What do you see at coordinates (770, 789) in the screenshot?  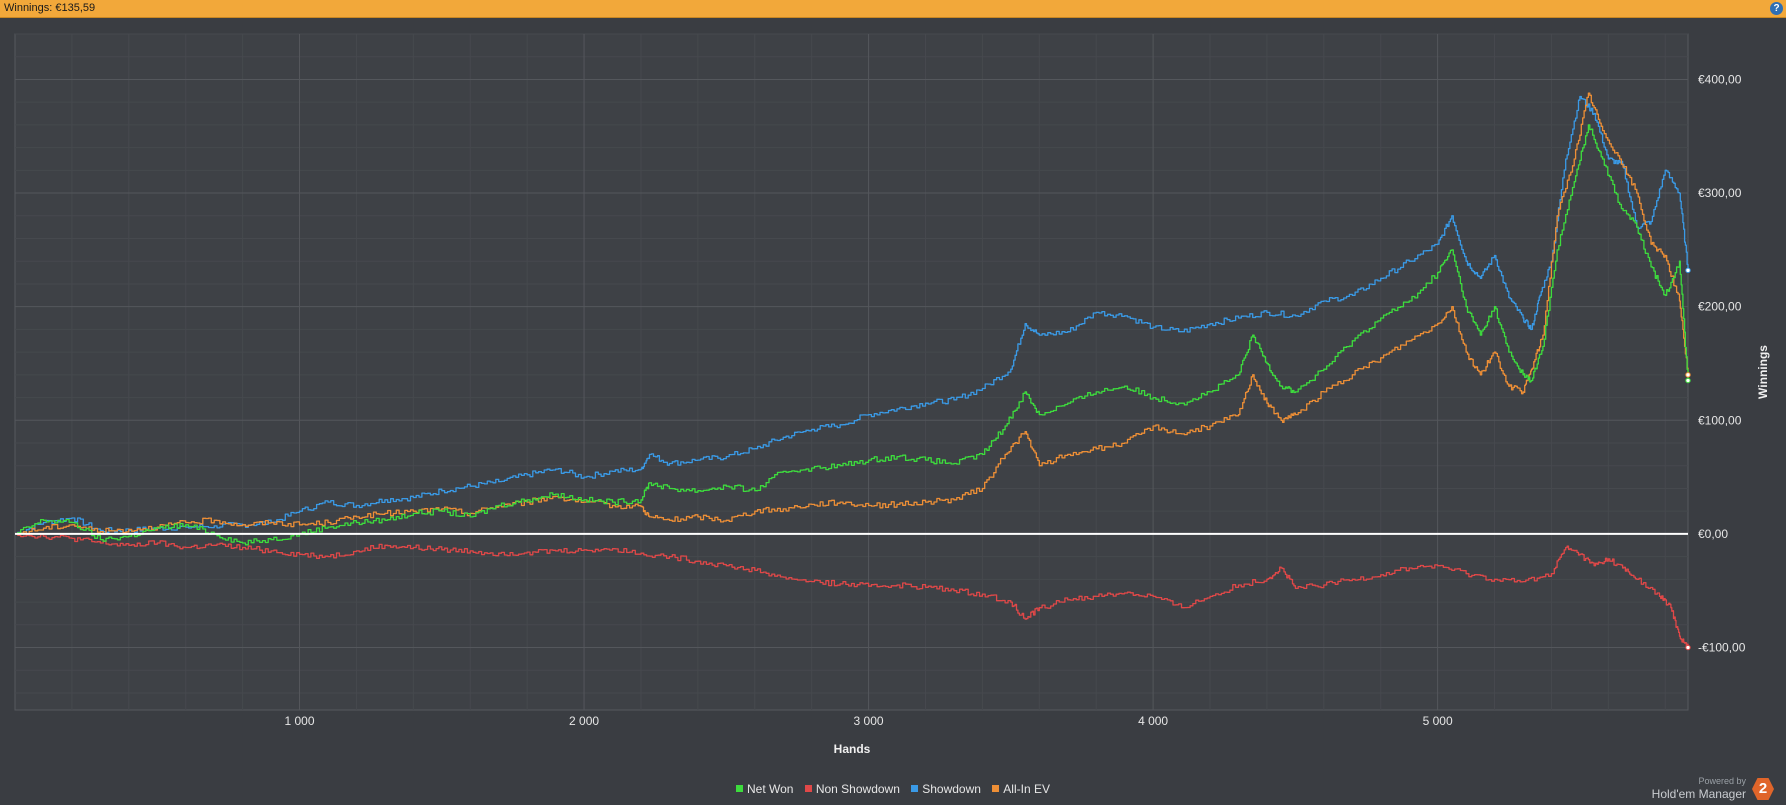 I see `legend-label: Net Won` at bounding box center [770, 789].